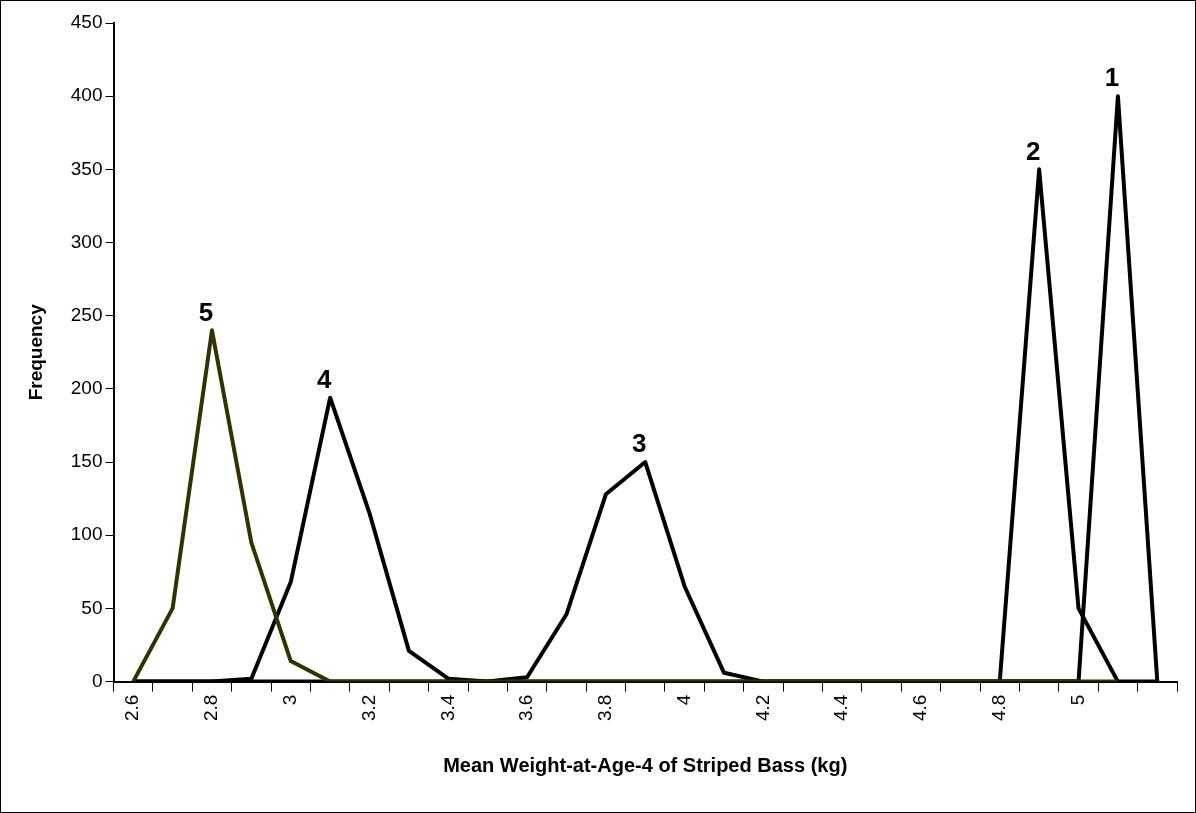 This screenshot has height=813, width=1196. What do you see at coordinates (1033, 150) in the screenshot?
I see `series-label: 2` at bounding box center [1033, 150].